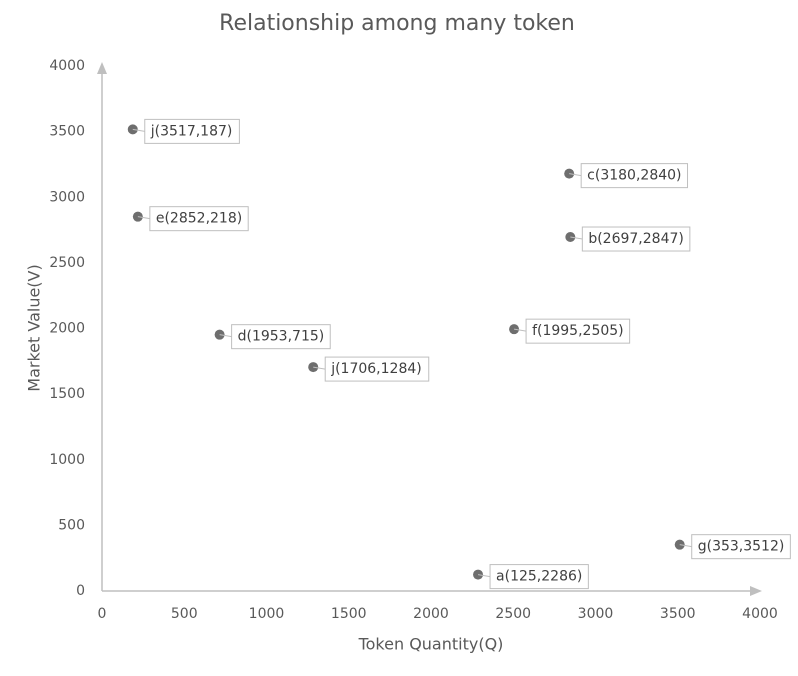  Describe the element at coordinates (67, 66) in the screenshot. I see `y-tick-label: 4000` at that location.